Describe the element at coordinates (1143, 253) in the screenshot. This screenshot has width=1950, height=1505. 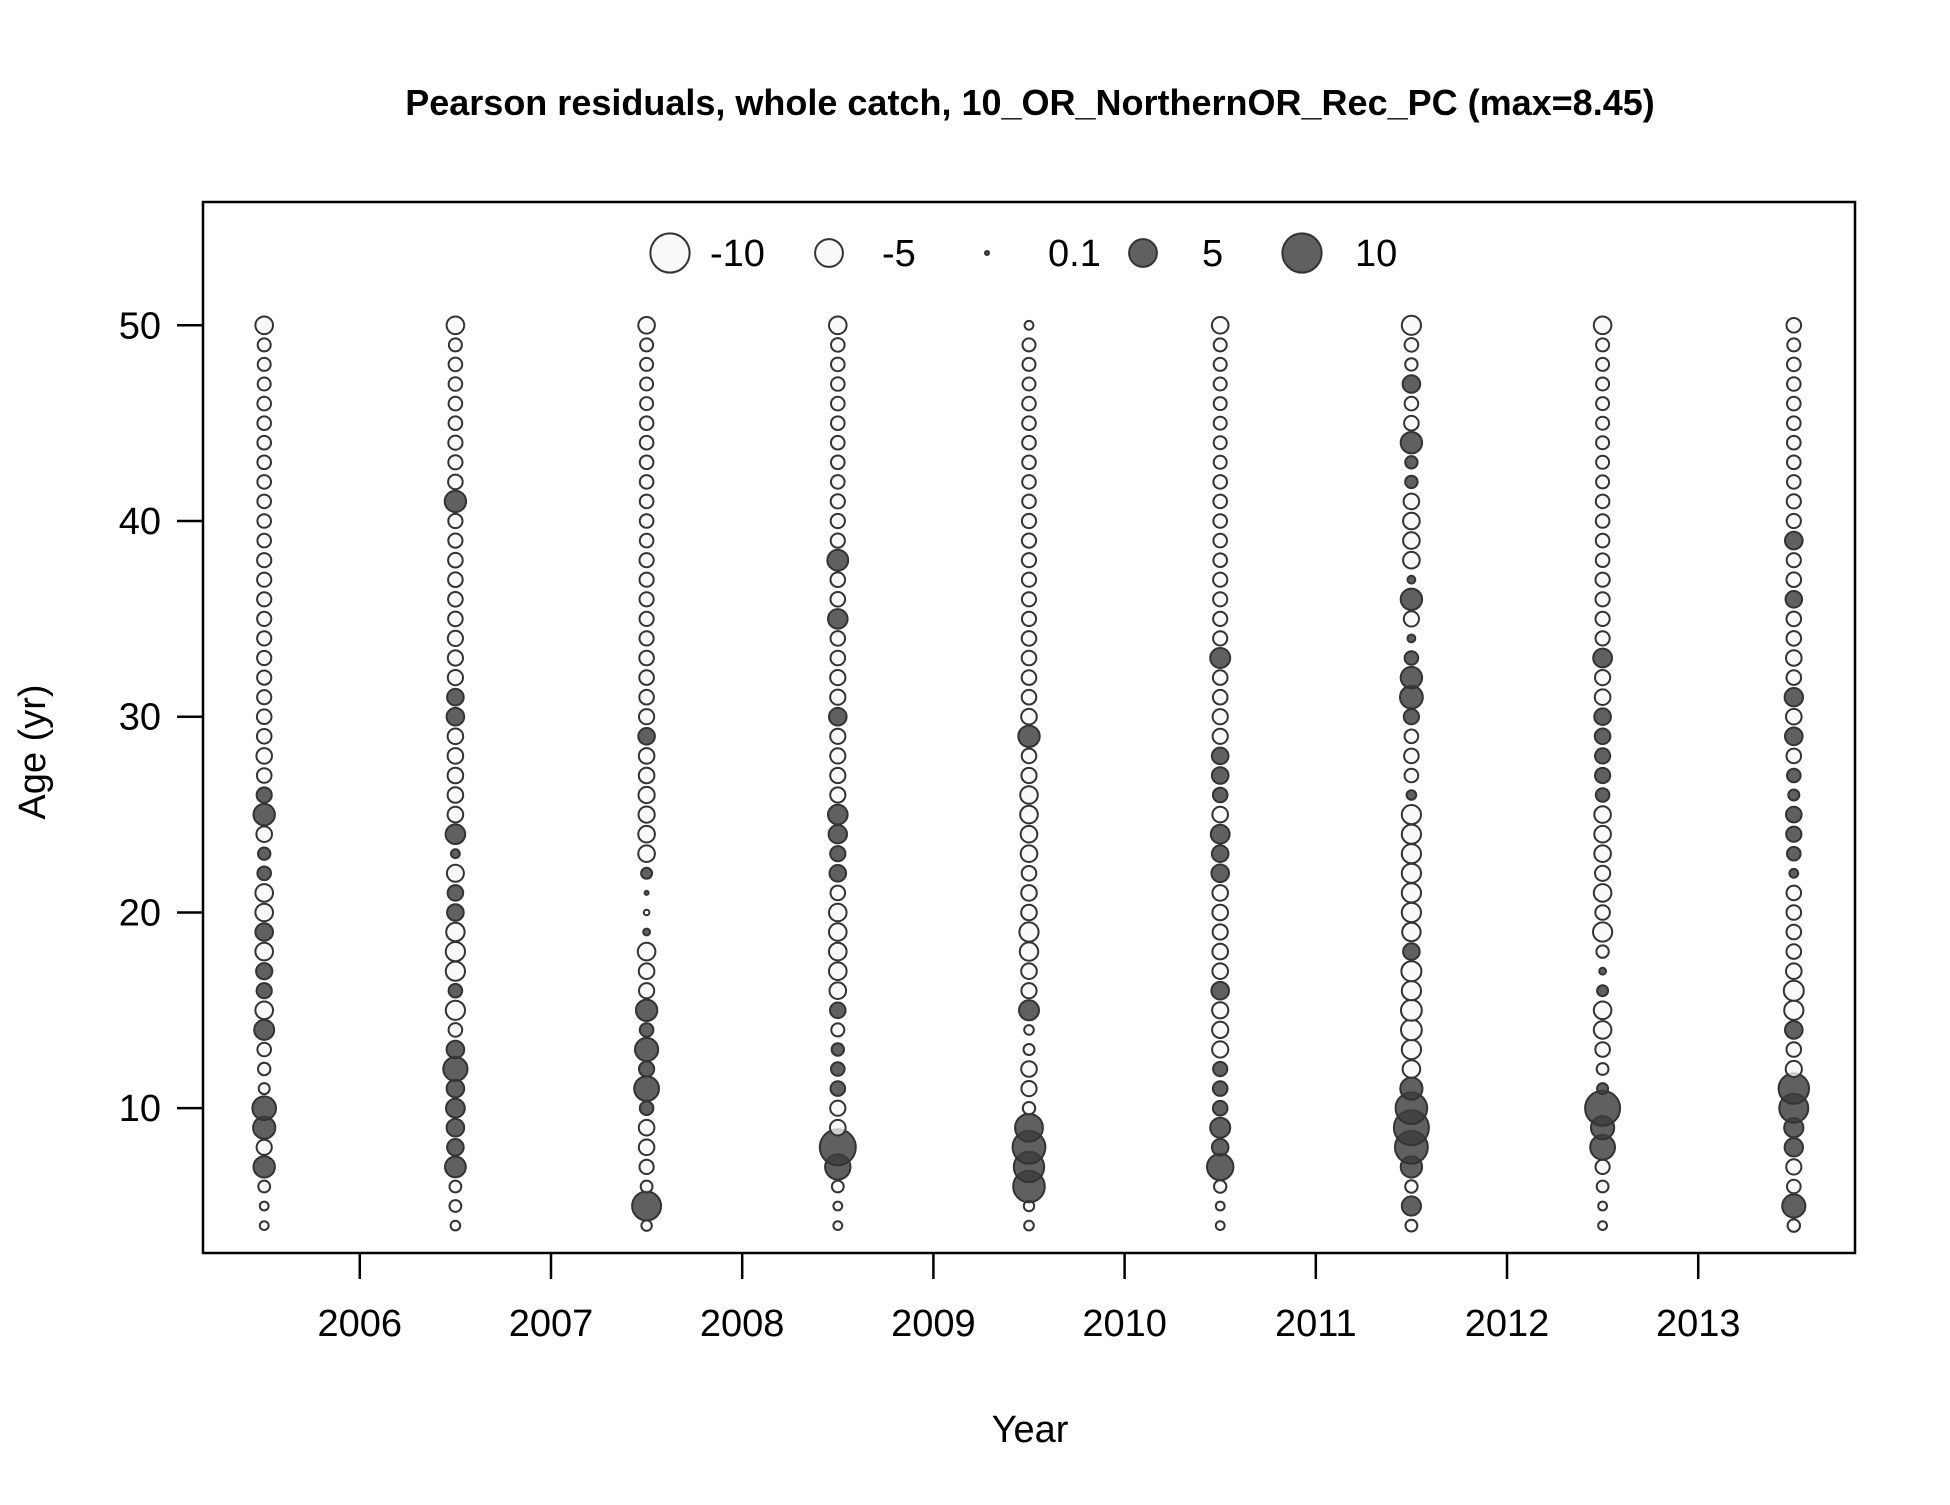
I see `legend-positive-bubble` at that location.